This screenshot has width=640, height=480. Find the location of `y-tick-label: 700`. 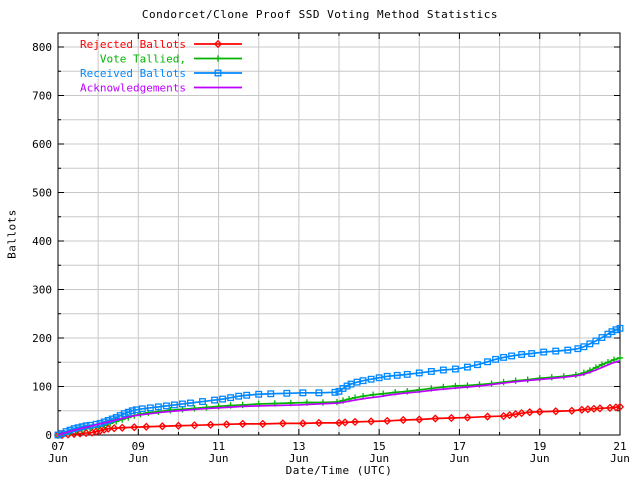

y-tick-label: 700 is located at coordinates (42, 96).